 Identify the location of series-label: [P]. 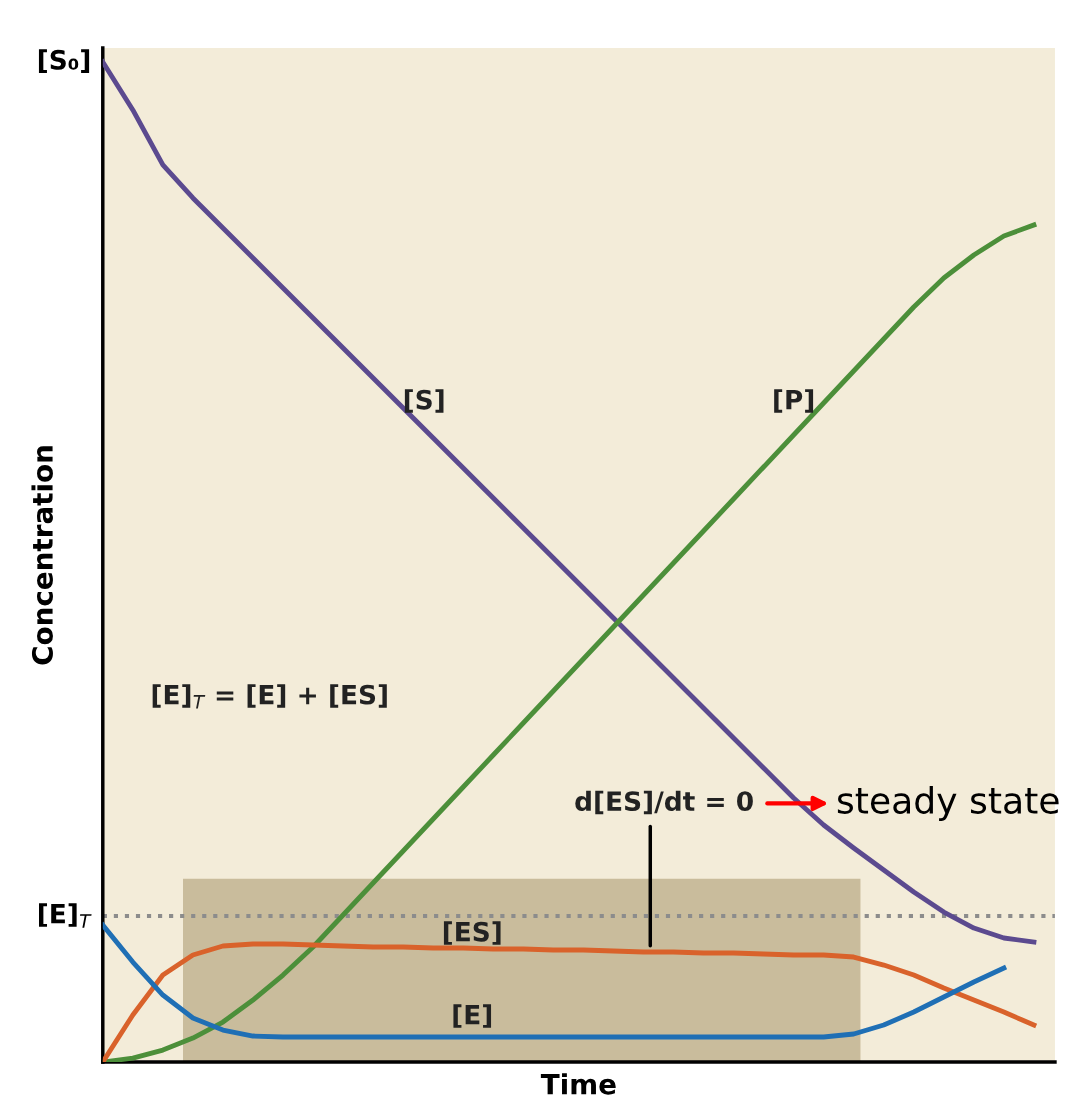
(794, 401).